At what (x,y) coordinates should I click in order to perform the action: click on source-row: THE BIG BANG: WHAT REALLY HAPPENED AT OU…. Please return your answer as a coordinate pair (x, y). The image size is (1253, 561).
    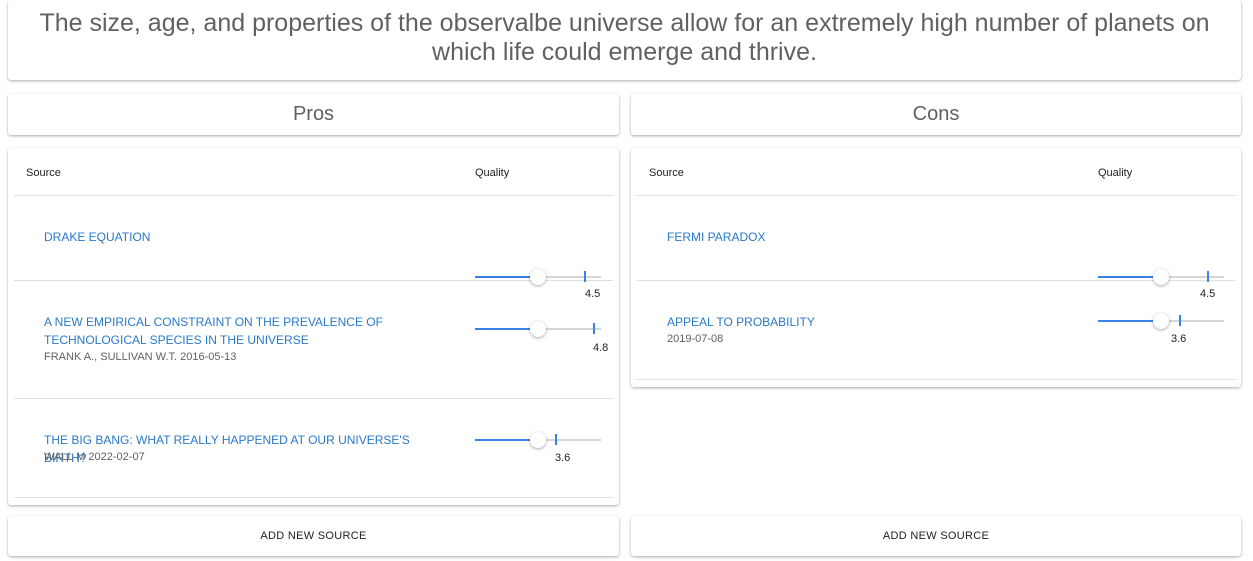
    Looking at the image, I should click on (313, 448).